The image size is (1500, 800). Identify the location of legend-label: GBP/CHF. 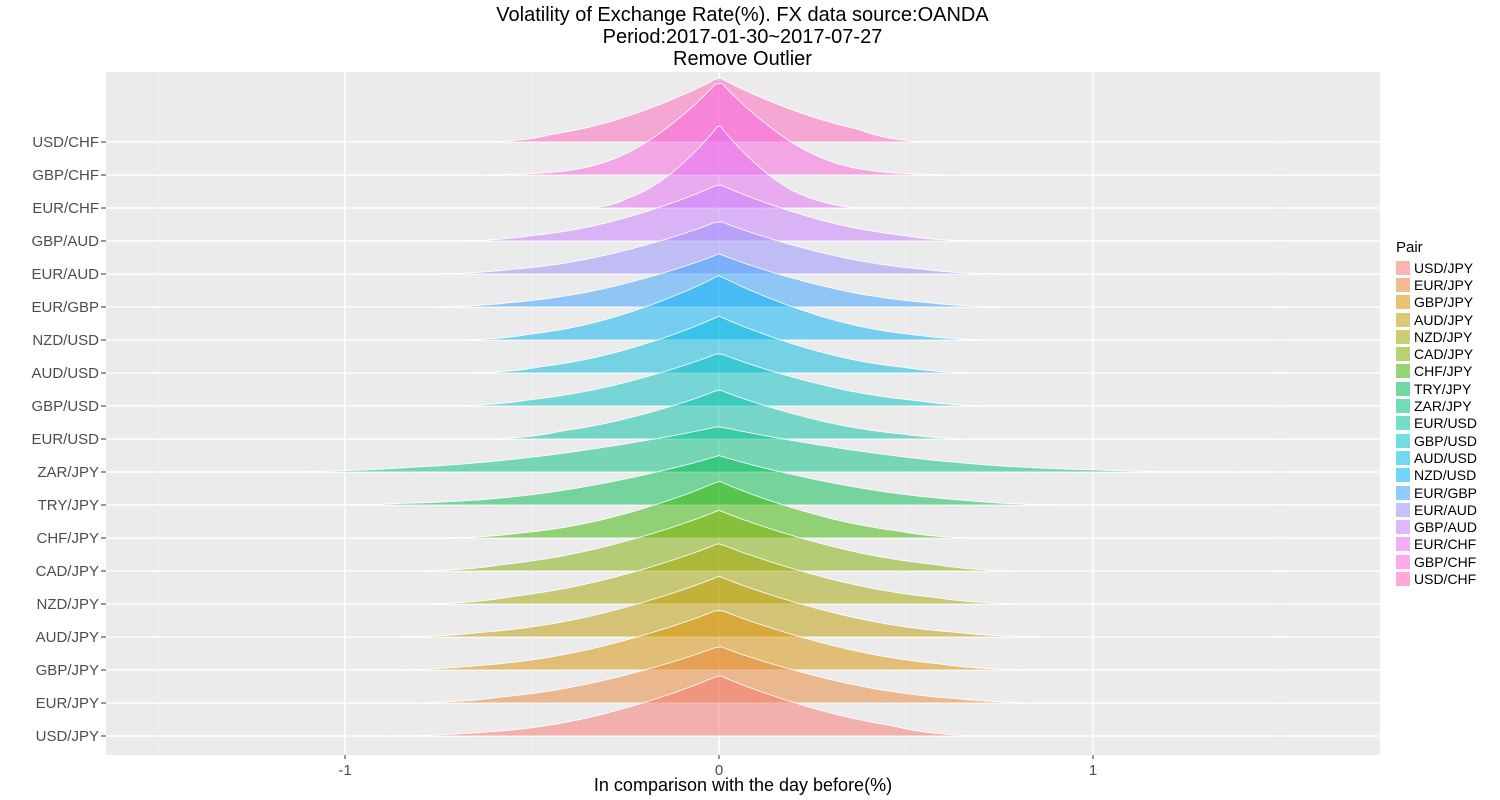
(1445, 561).